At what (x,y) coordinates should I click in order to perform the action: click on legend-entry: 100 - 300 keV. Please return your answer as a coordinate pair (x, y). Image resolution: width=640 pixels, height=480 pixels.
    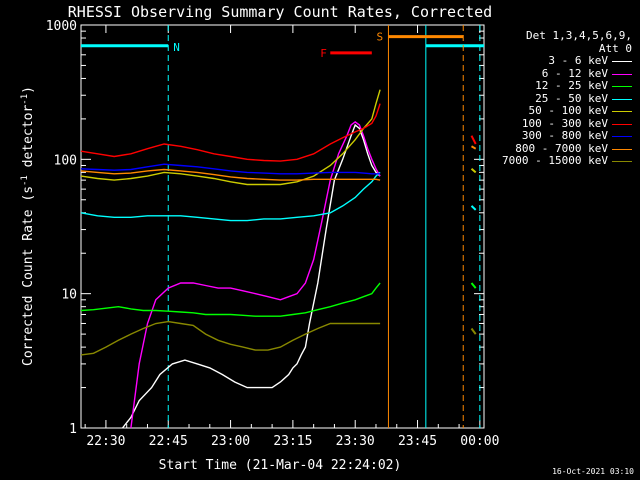
    Looking at the image, I should click on (552, 123).